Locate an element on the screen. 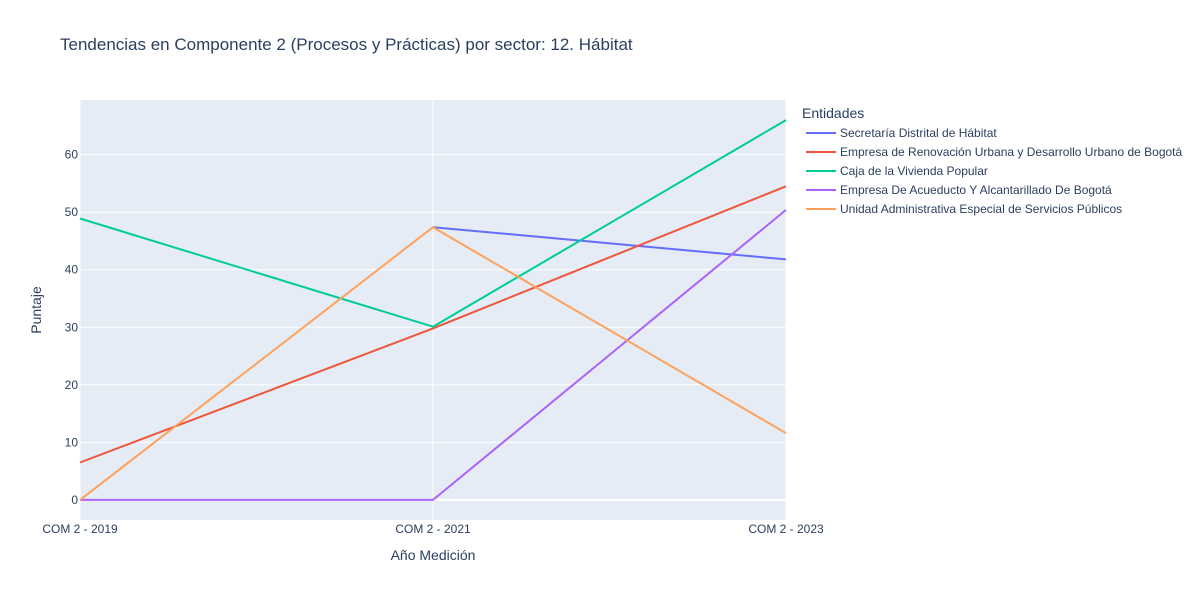  x-axis-ticks: COM 2 - 2019 COM 2 - 2021 COM 2 - 2023 is located at coordinates (433, 529).